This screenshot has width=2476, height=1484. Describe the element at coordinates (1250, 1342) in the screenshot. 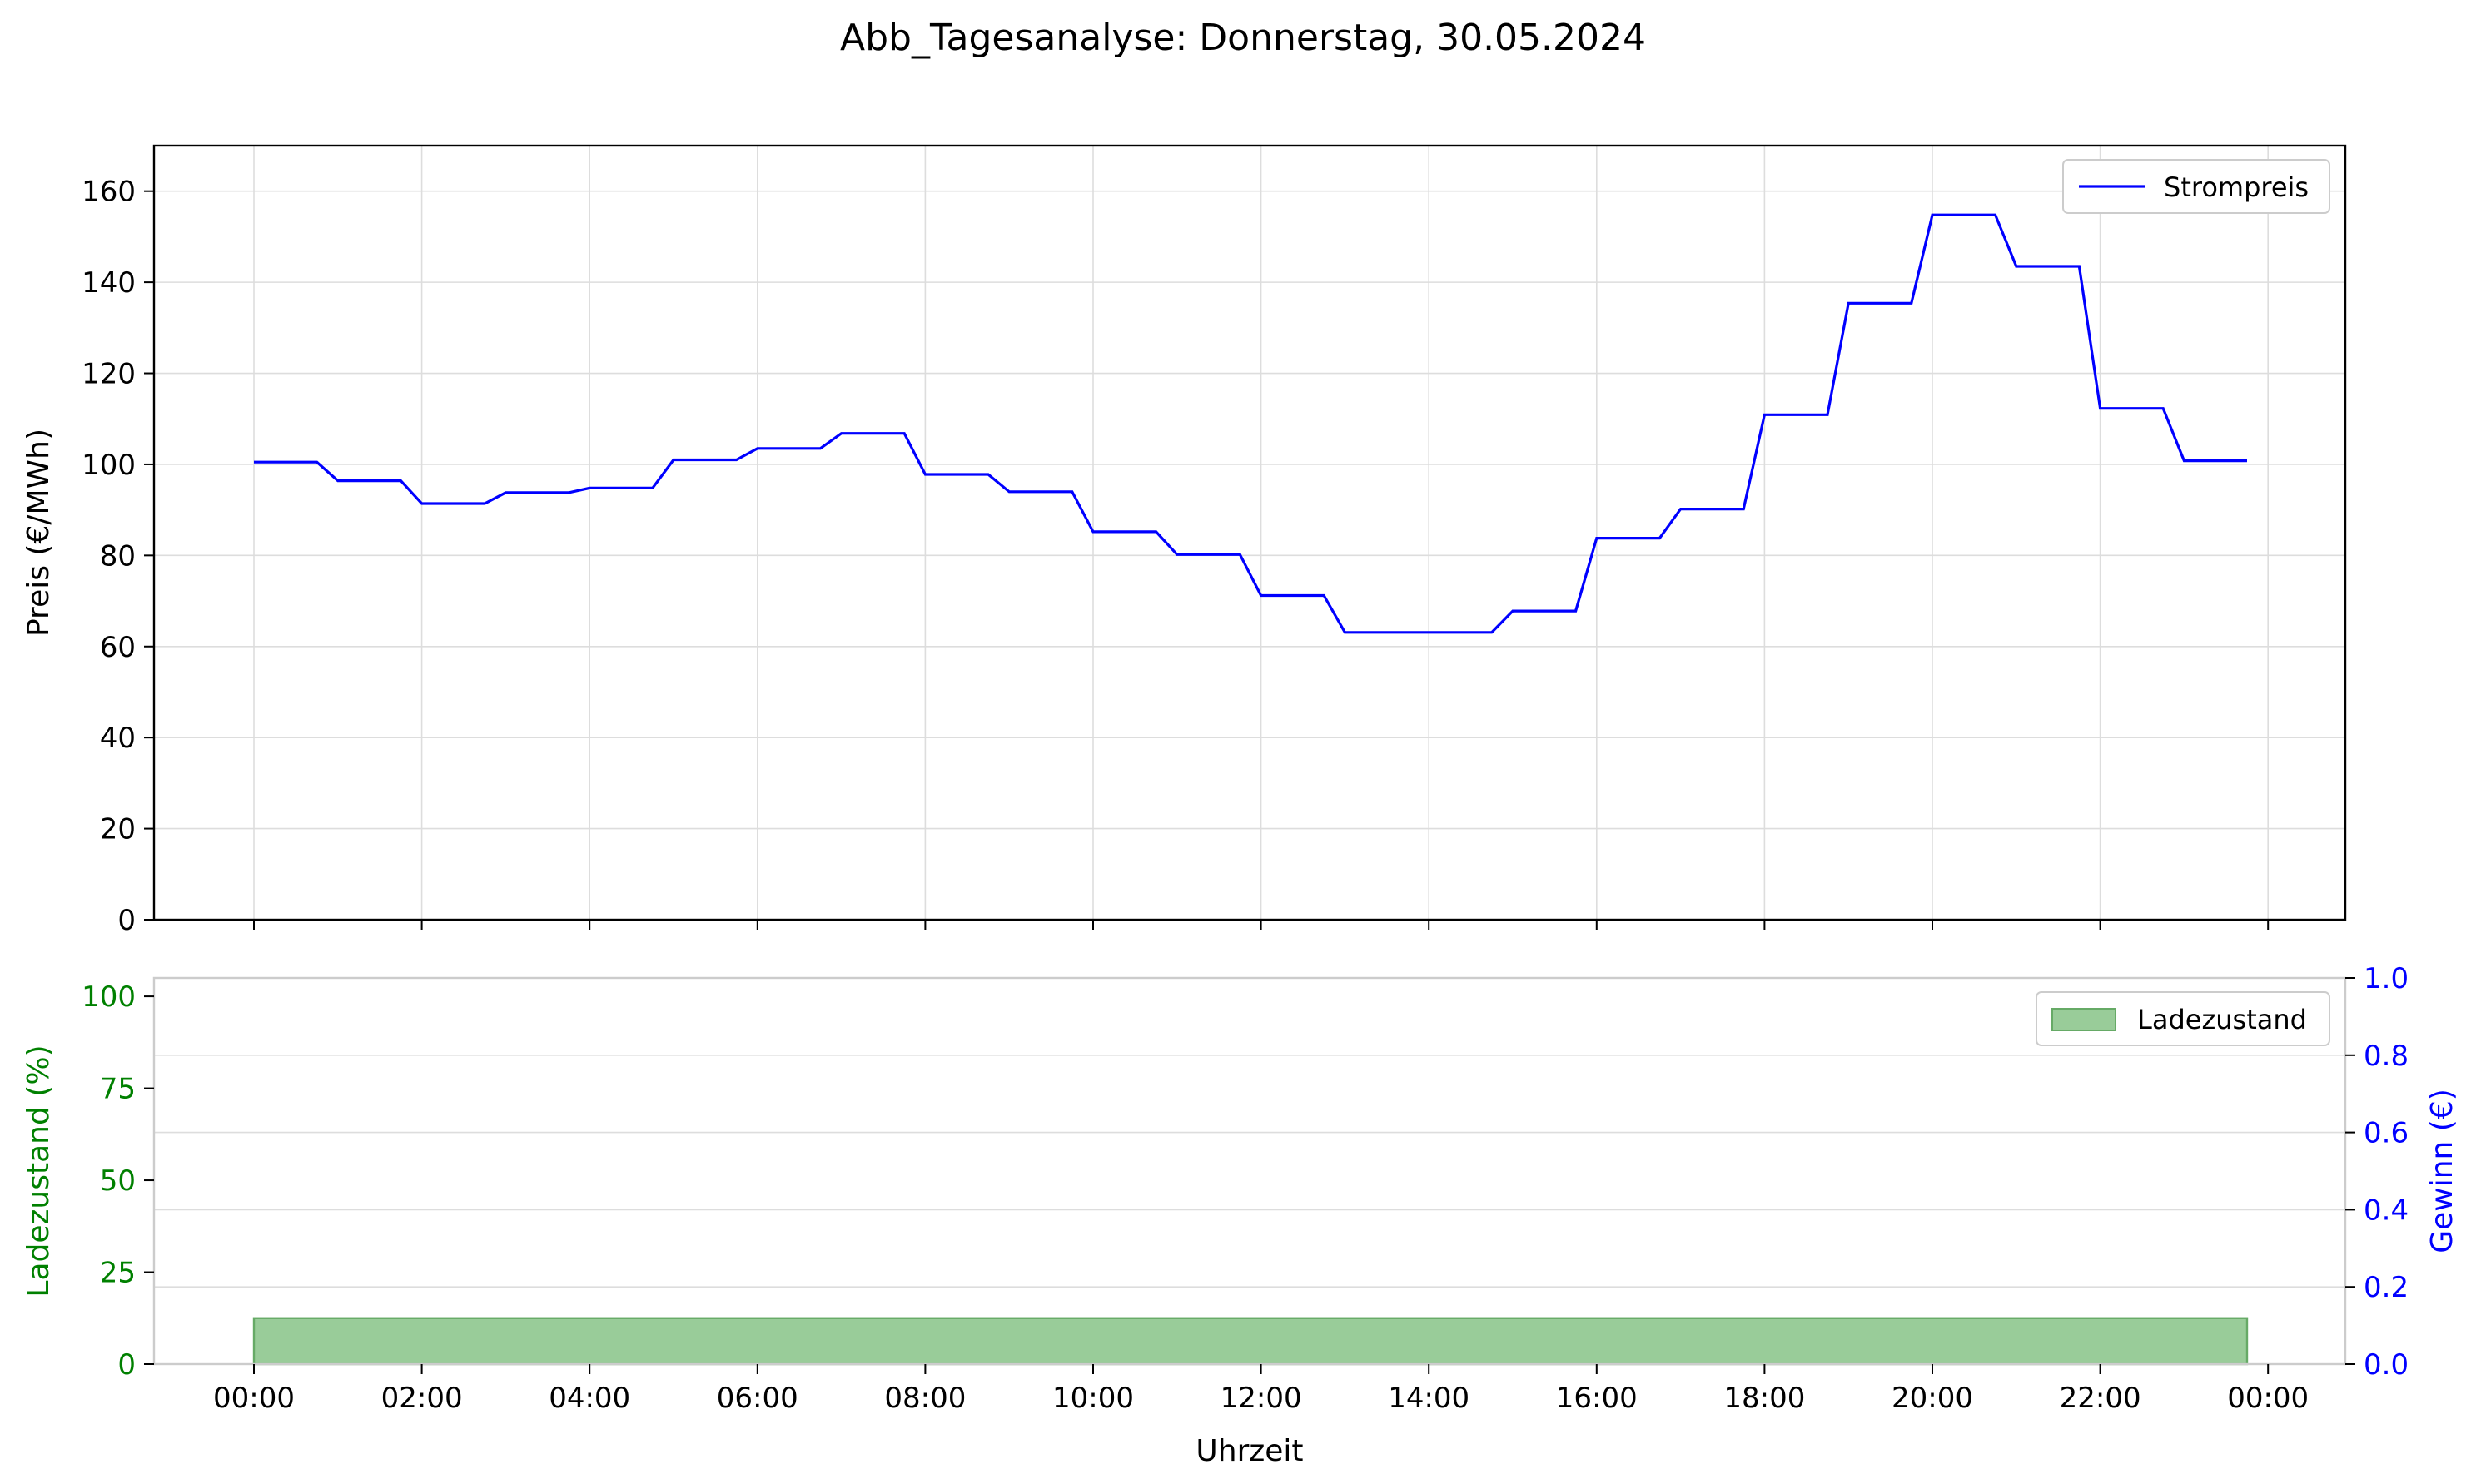

I see `soc-area` at that location.